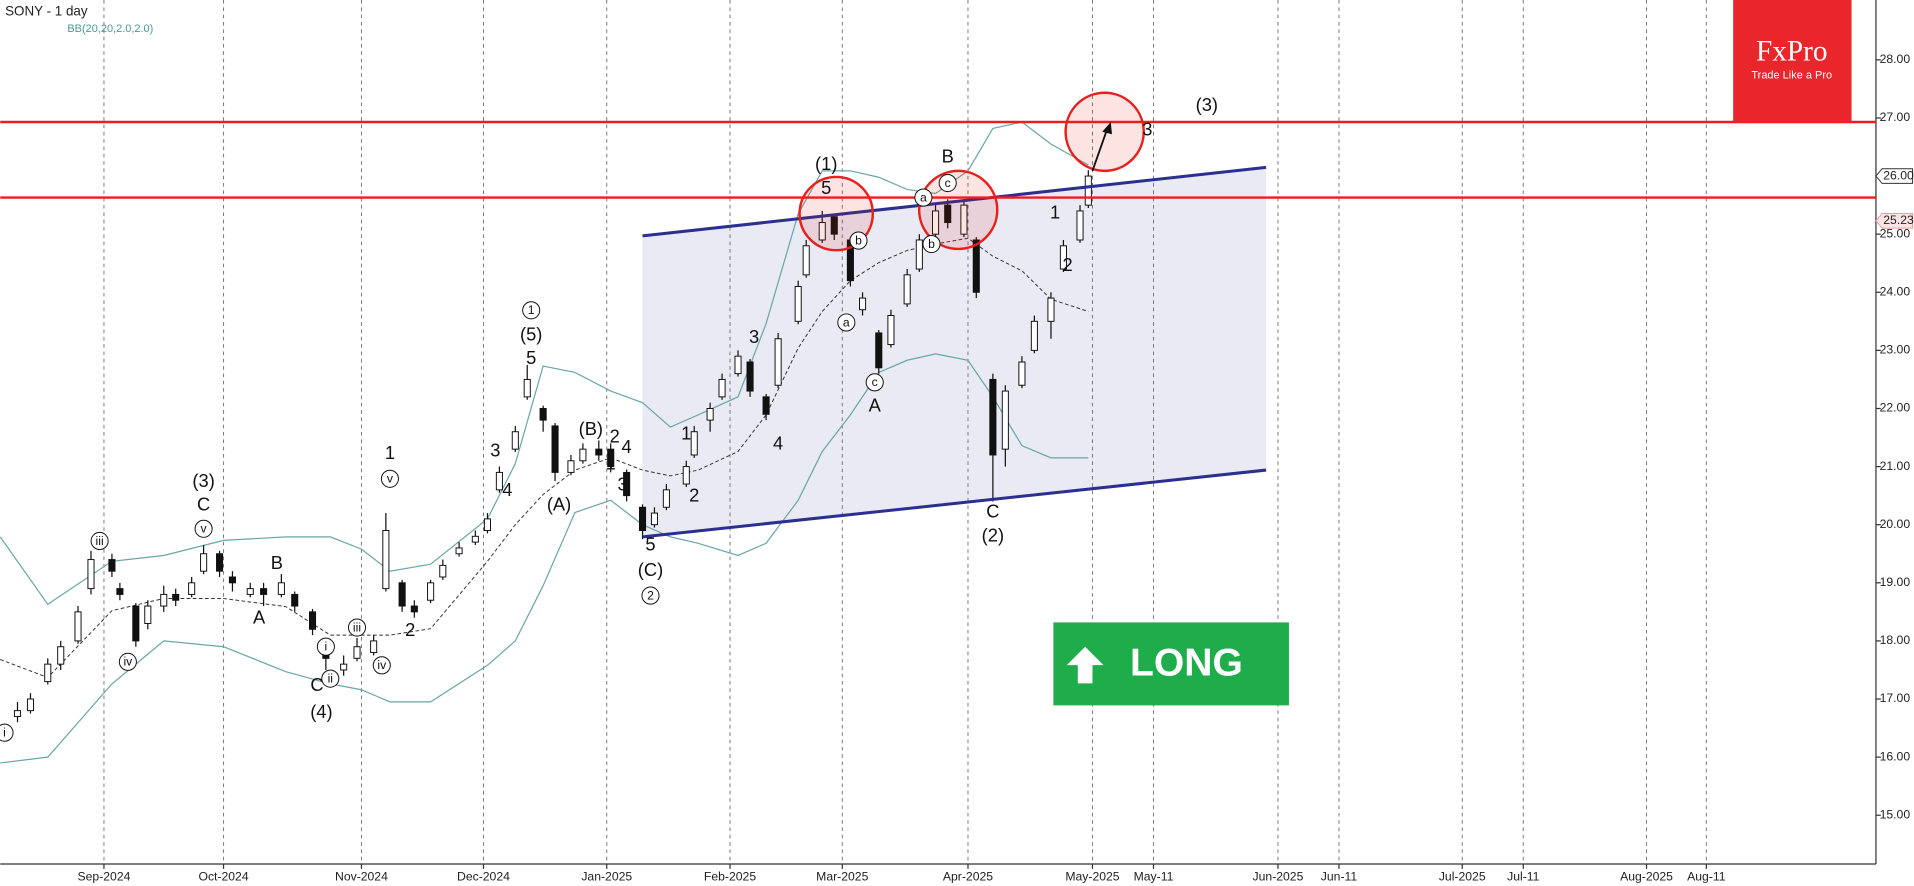 The width and height of the screenshot is (1914, 886). What do you see at coordinates (277, 562) in the screenshot?
I see `wave-label: B` at bounding box center [277, 562].